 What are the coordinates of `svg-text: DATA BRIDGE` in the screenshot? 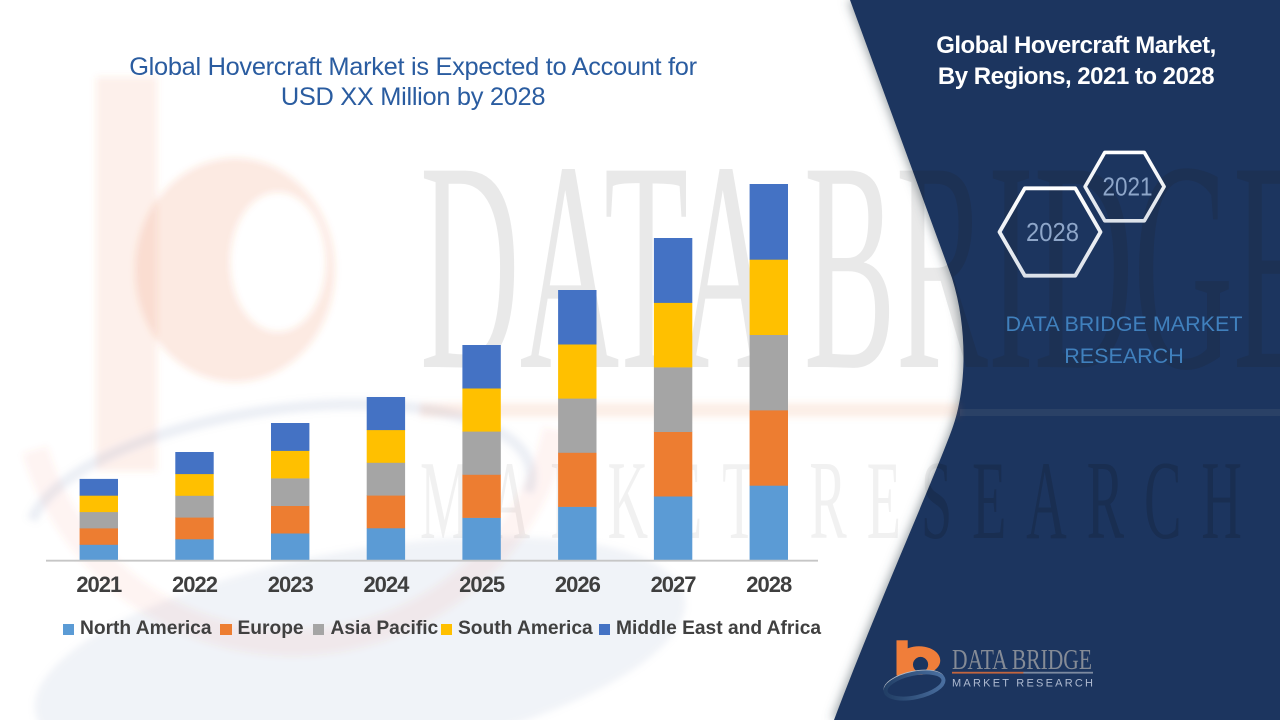 It's located at (1022, 660).